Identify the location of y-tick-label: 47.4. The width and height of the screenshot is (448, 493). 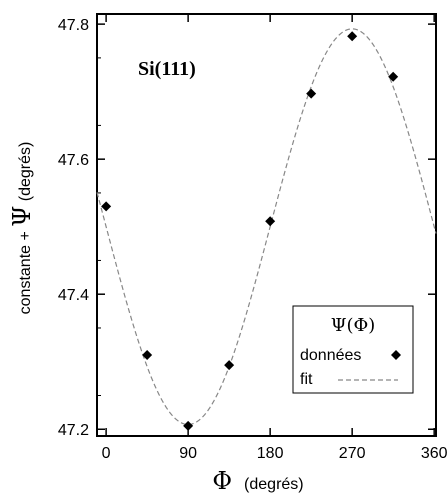
(73, 295).